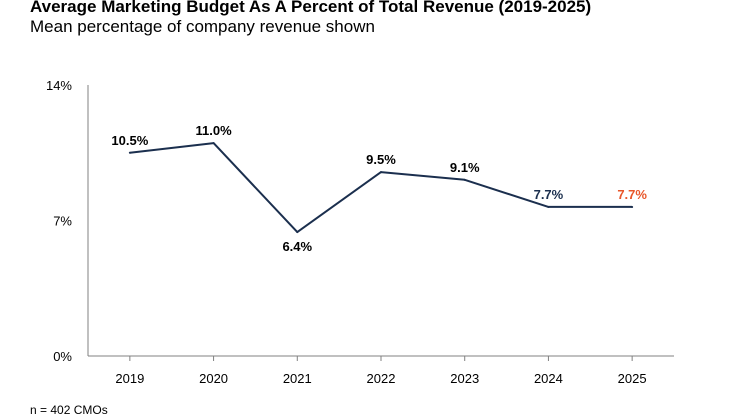 This screenshot has height=420, width=754. I want to click on series-line-group, so click(381, 188).